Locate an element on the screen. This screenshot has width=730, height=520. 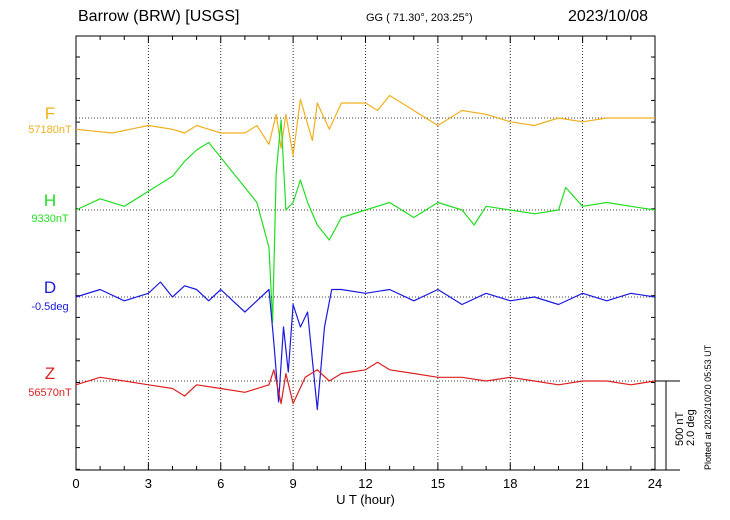
series-label-f: F is located at coordinates (50, 113).